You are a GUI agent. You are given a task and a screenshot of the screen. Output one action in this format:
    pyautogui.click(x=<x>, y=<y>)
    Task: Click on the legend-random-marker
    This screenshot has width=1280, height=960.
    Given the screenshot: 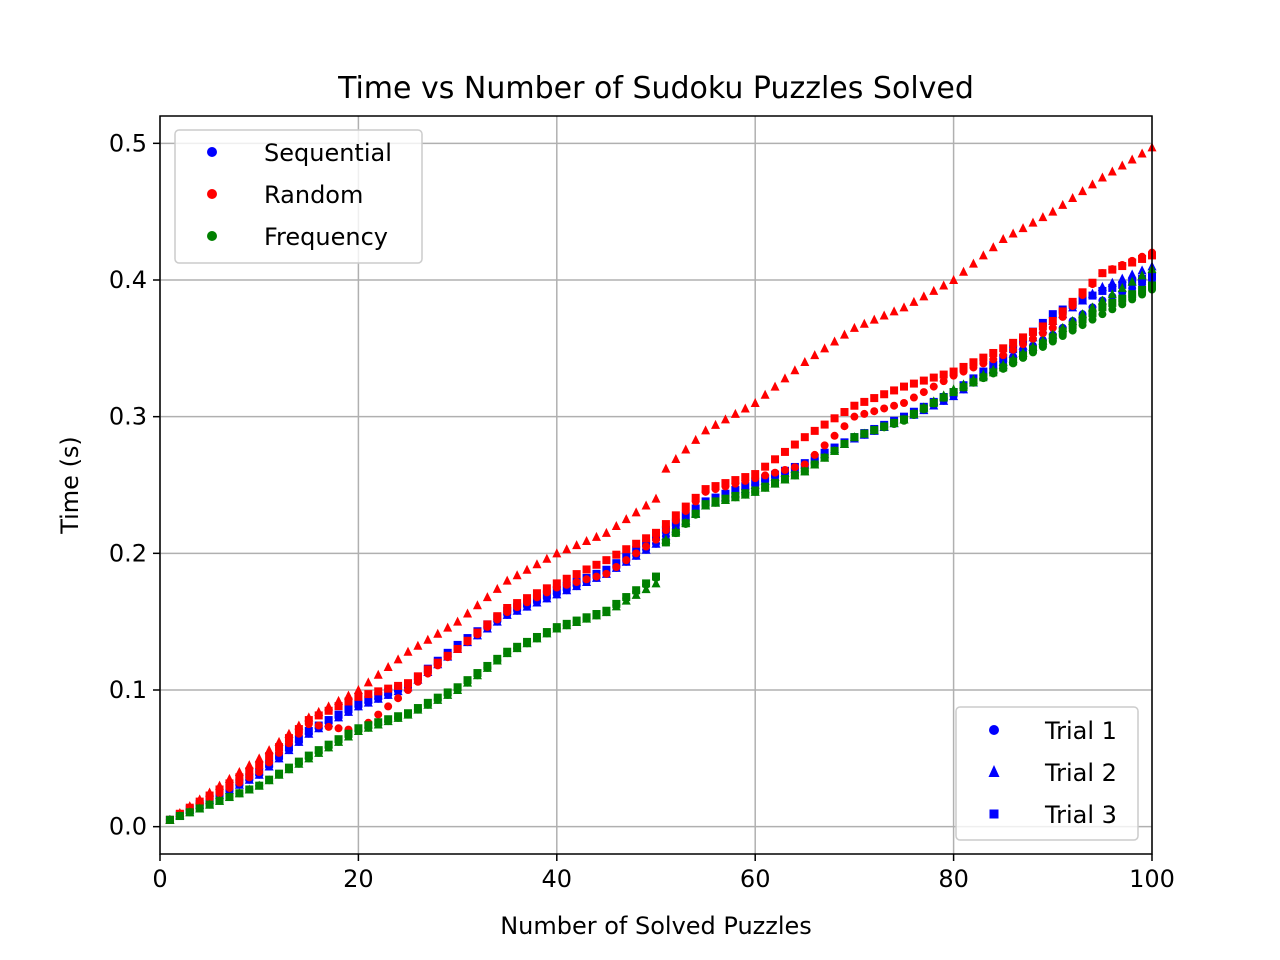 What is the action you would take?
    pyautogui.click(x=212, y=194)
    